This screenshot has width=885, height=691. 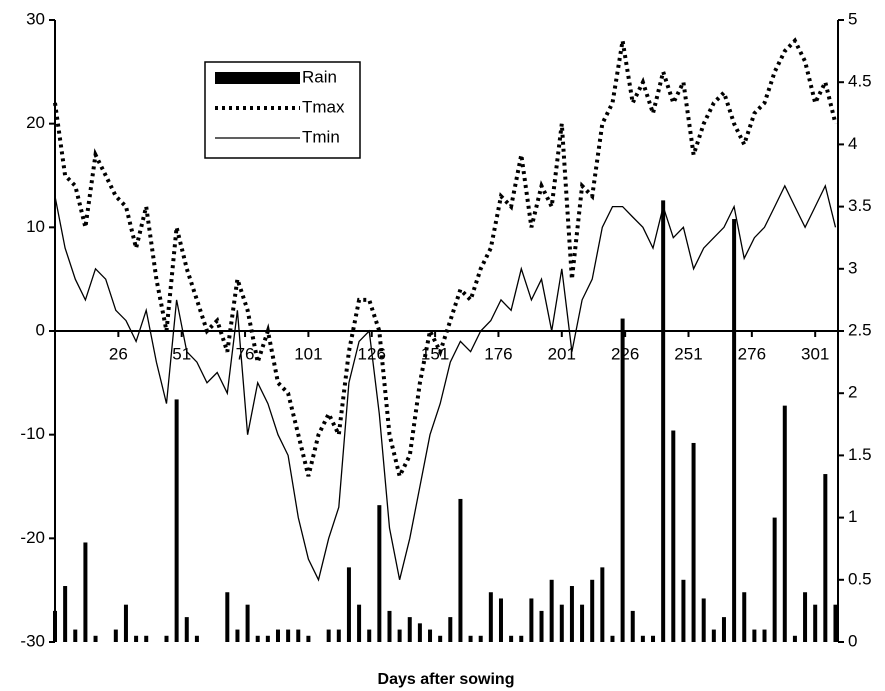 What do you see at coordinates (35, 122) in the screenshot?
I see `y-tick-label: 20` at bounding box center [35, 122].